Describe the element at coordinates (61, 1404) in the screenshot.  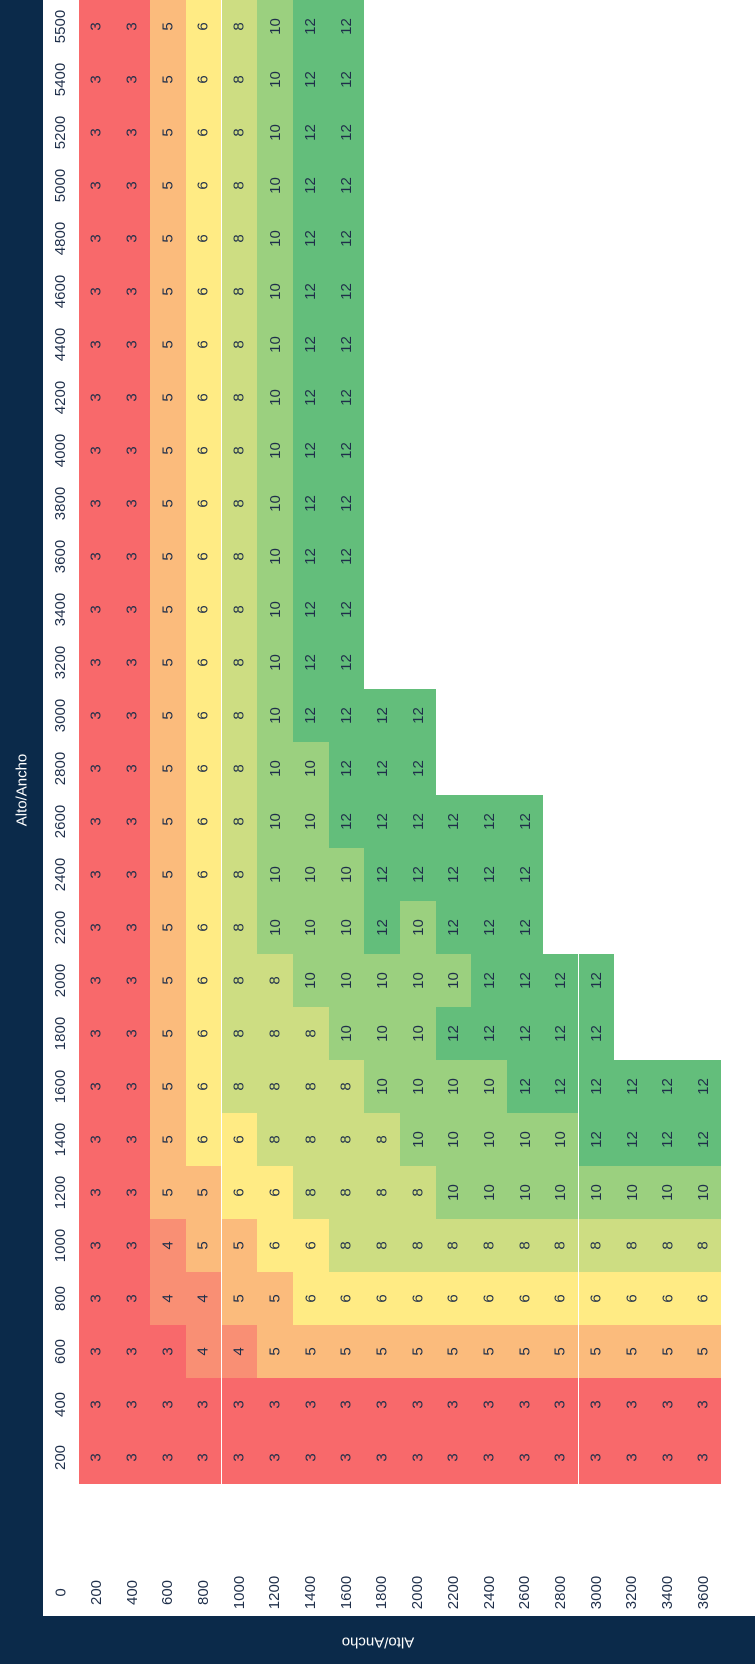
I see `alto-header-400: 400` at that location.